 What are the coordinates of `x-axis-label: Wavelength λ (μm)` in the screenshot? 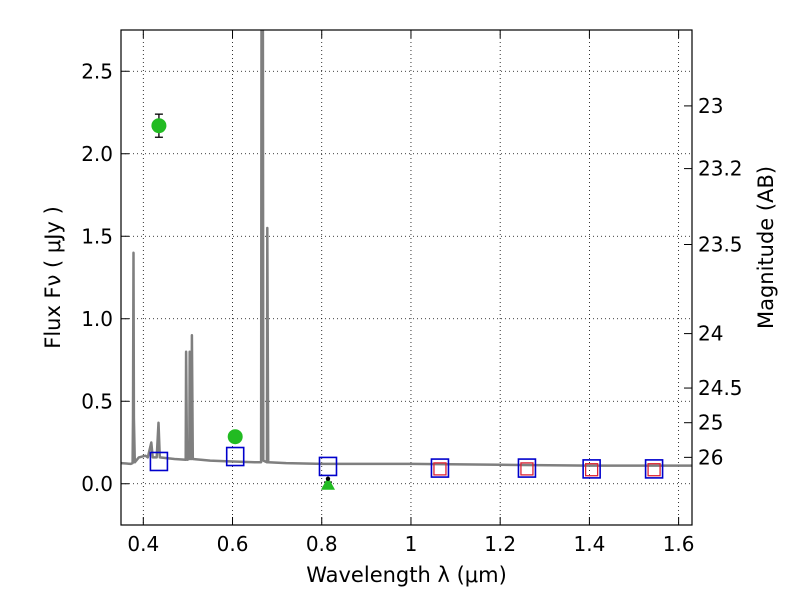 It's located at (406, 575).